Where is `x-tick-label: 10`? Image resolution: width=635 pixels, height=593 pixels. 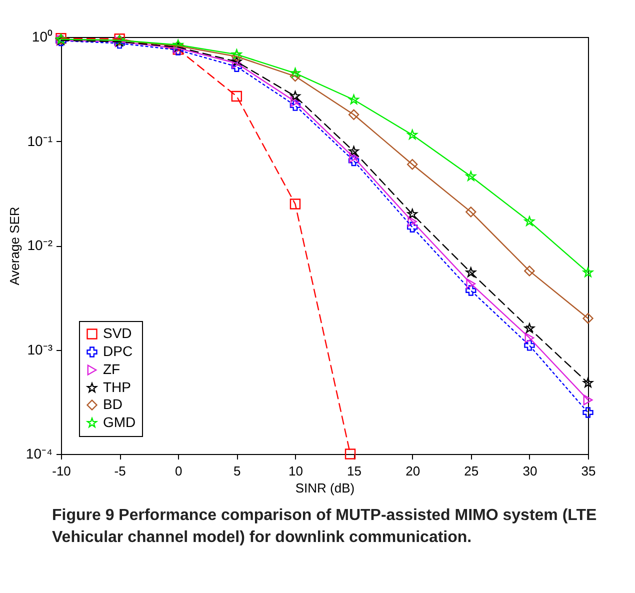 x-tick-label: 10 is located at coordinates (295, 471).